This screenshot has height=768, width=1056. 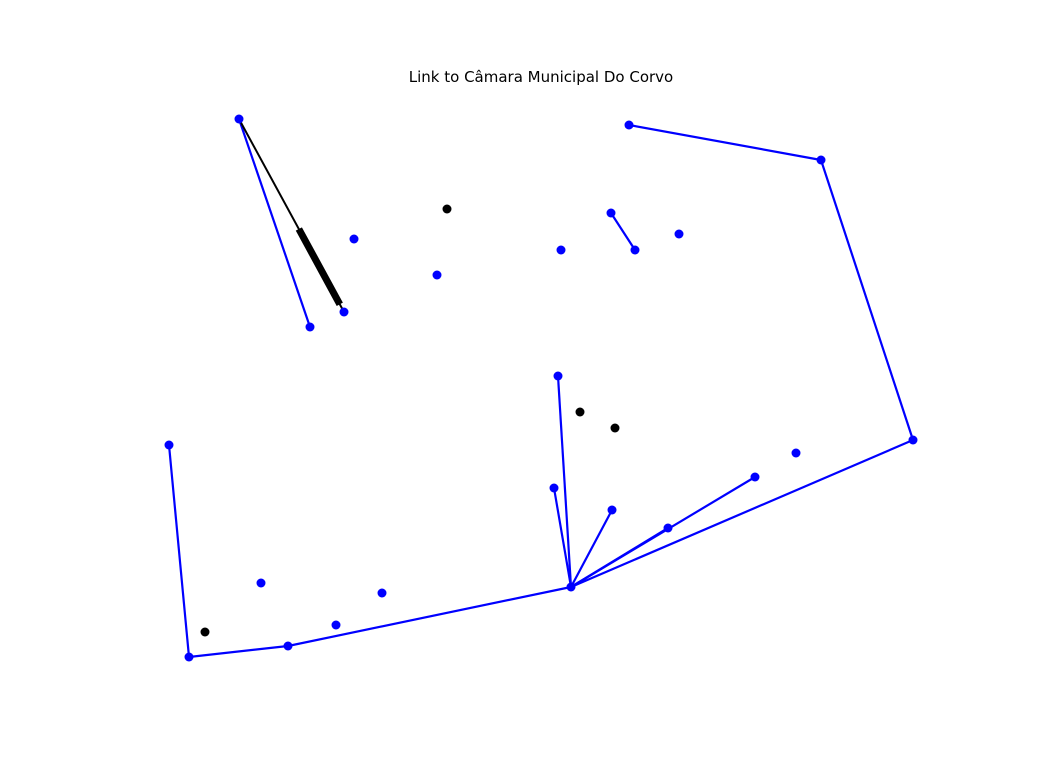 What do you see at coordinates (239, 119) in the screenshot?
I see `node-n1` at bounding box center [239, 119].